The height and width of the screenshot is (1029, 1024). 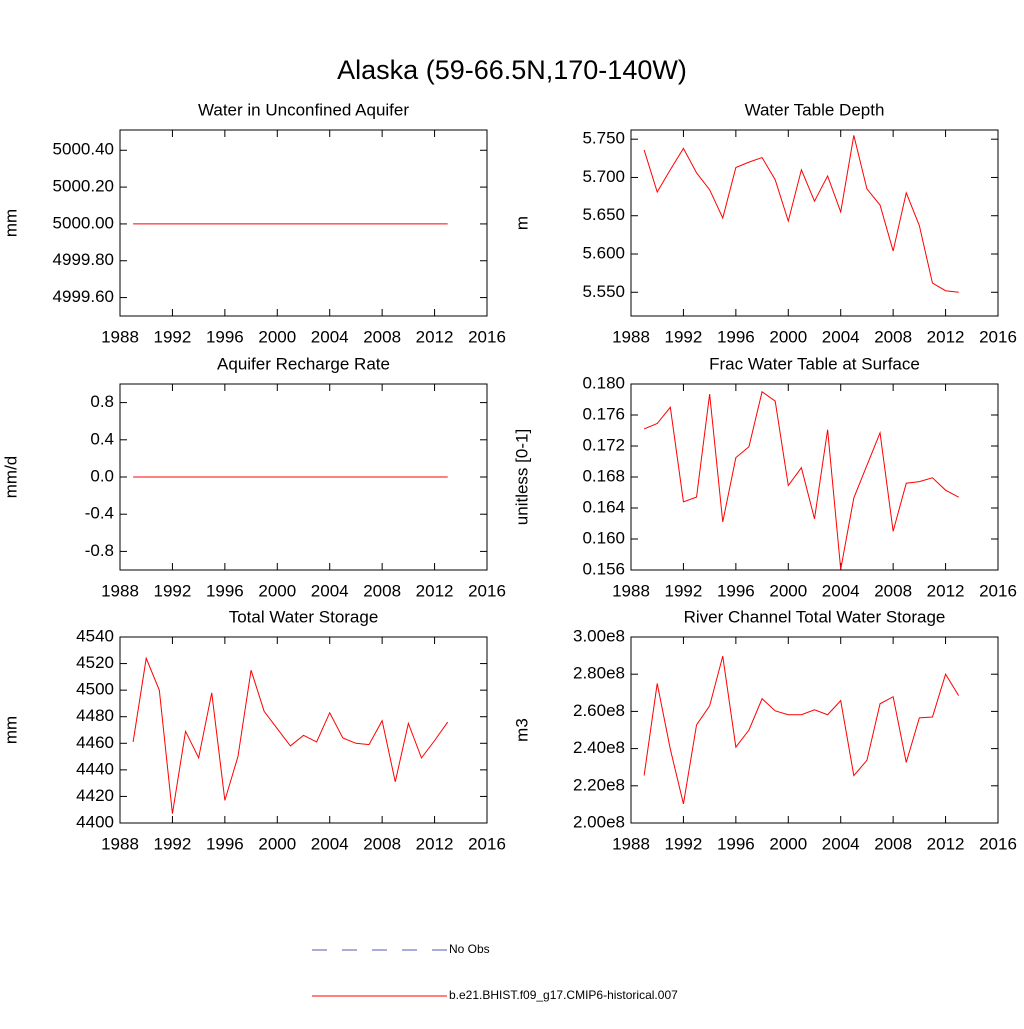 What do you see at coordinates (599, 821) in the screenshot?
I see `y-tick-label: 2.00e8` at bounding box center [599, 821].